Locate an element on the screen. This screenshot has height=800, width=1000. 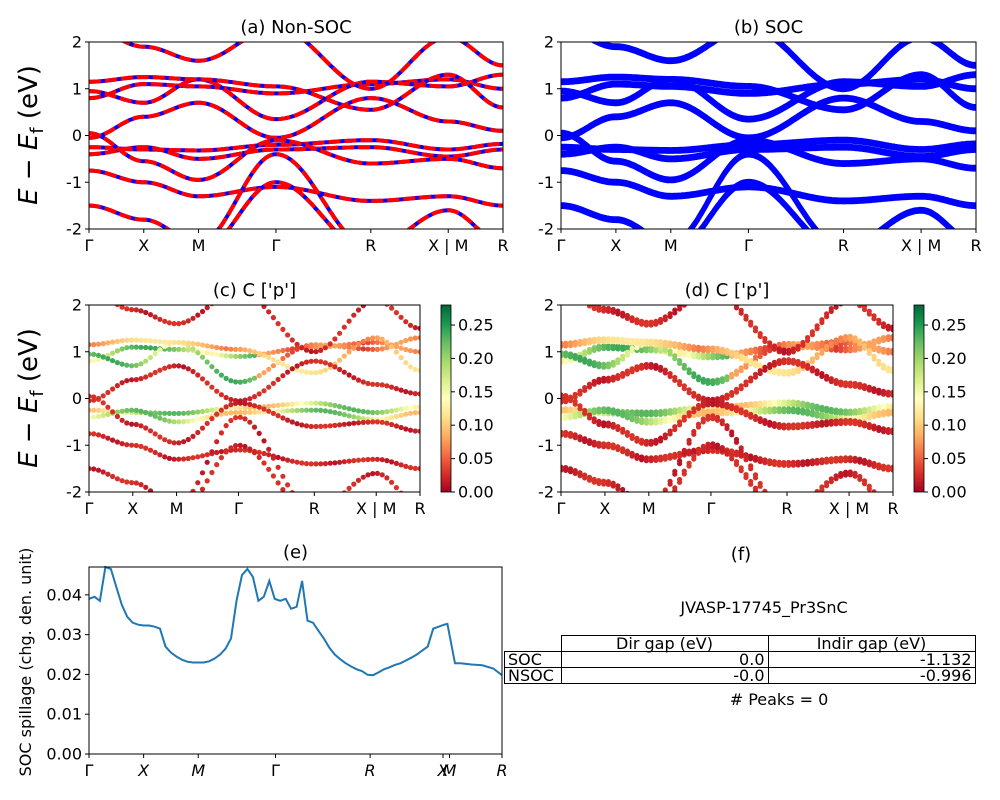
panel-d-title: (d) C ['p'] is located at coordinates (727, 290).